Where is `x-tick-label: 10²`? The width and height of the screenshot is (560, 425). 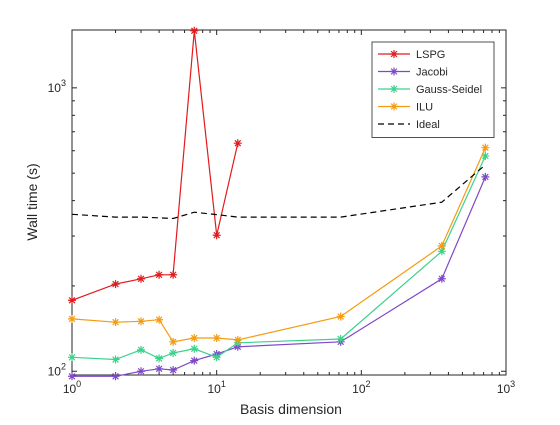
x-tick-label: 10² is located at coordinates (361, 387).